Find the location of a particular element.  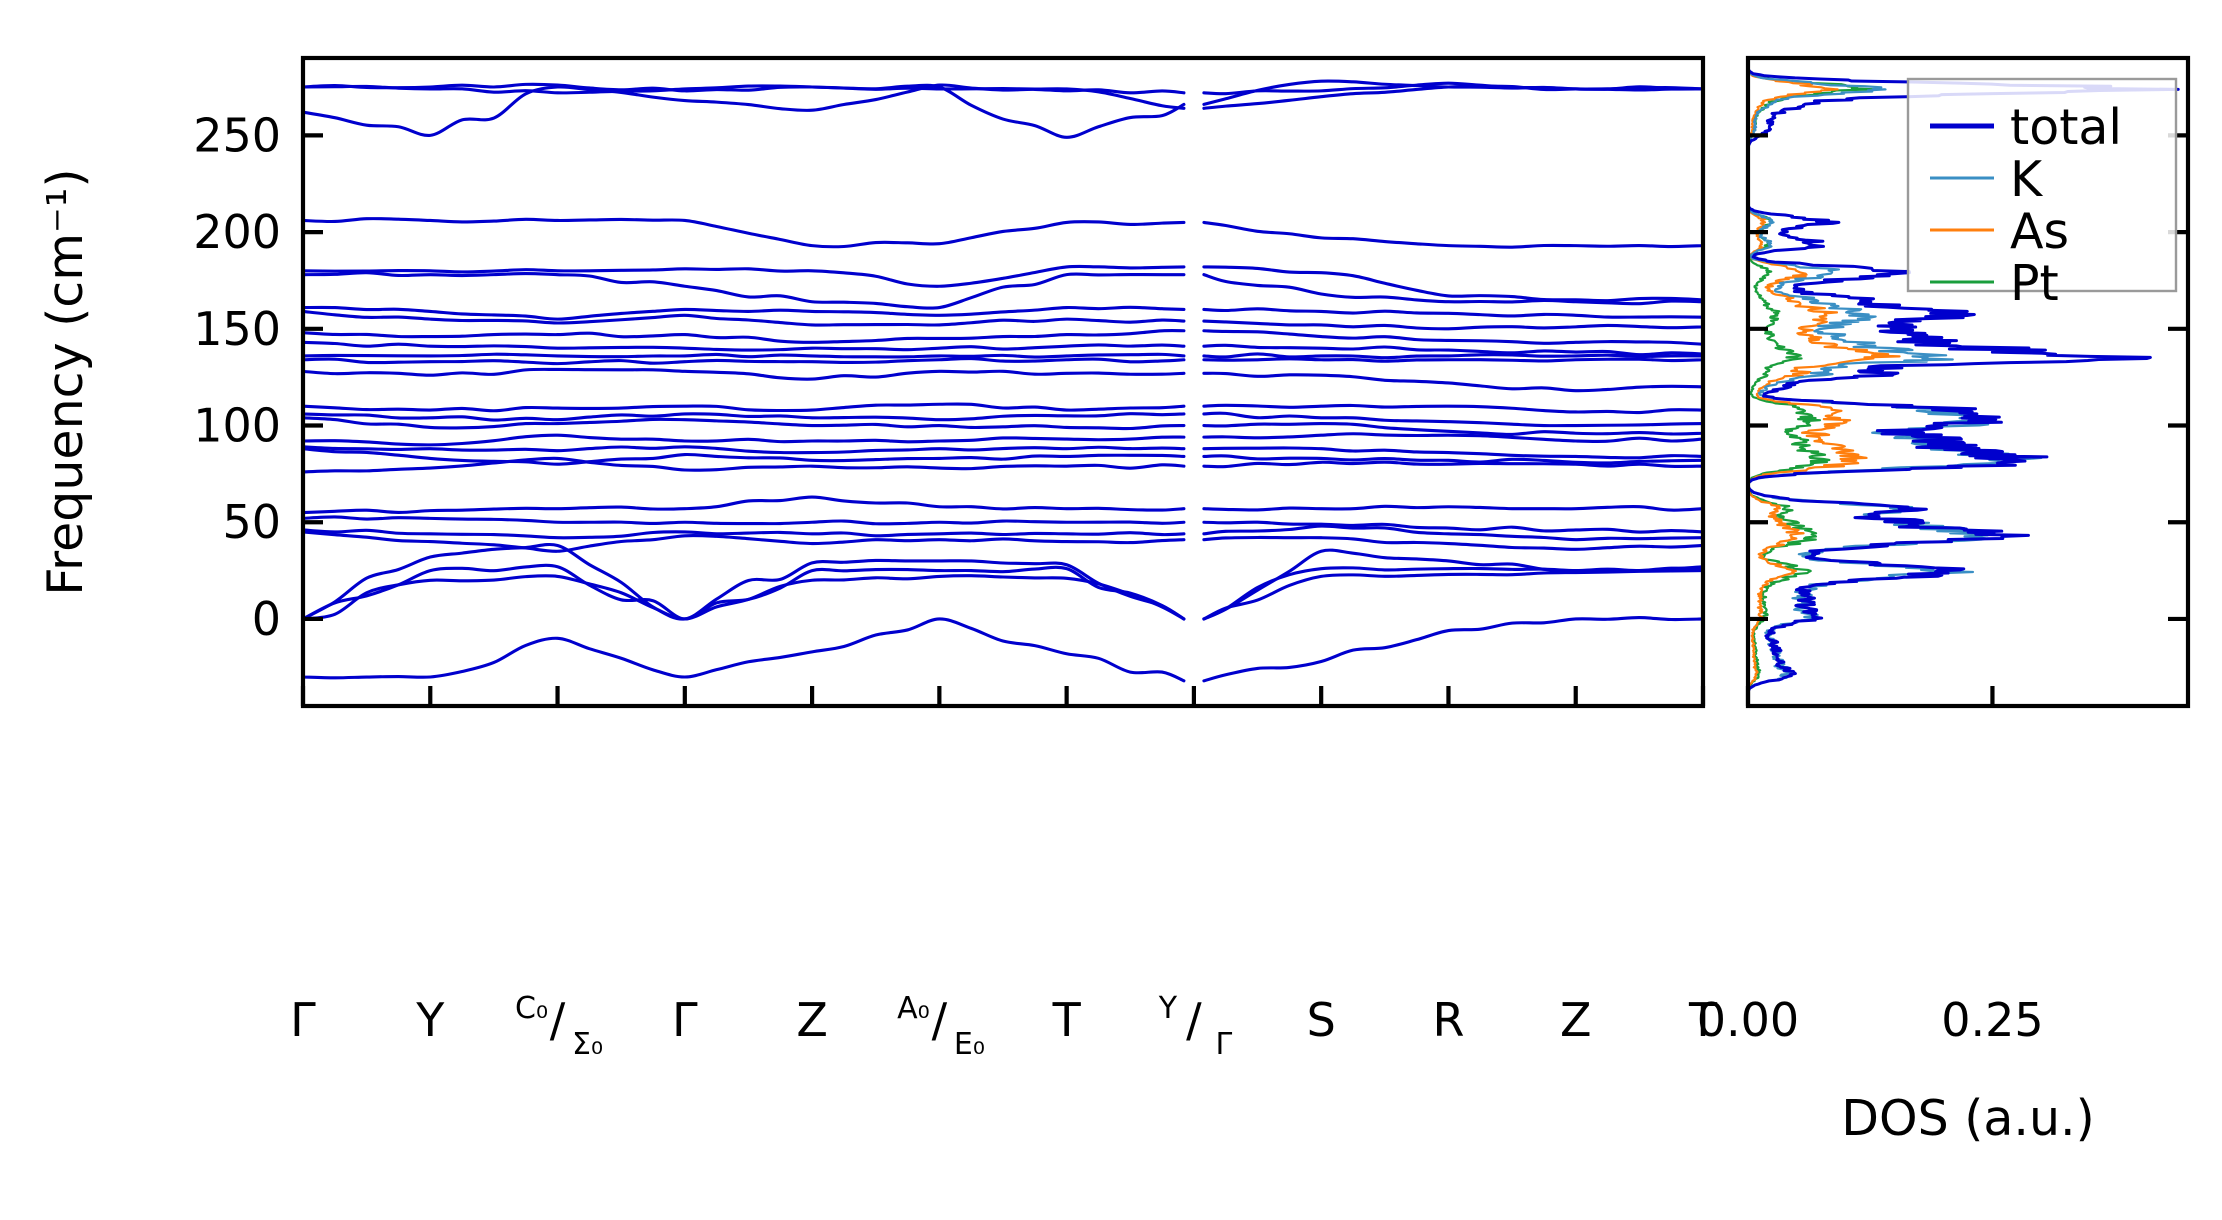

legend-label: Pt is located at coordinates (2034, 283).